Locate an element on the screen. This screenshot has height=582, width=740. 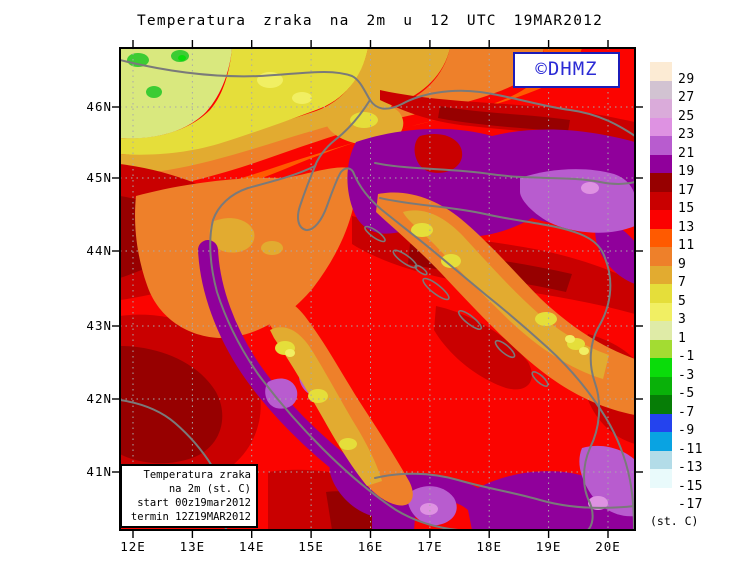
legend-value: 5 is located at coordinates (682, 301).